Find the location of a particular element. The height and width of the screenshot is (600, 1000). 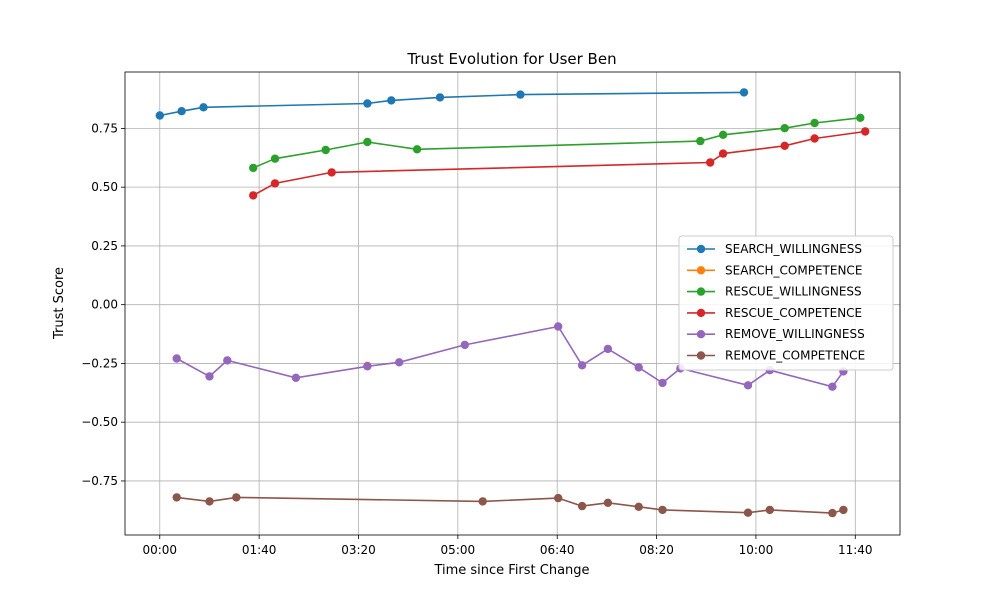

series-rescue-willingness is located at coordinates (557, 143).